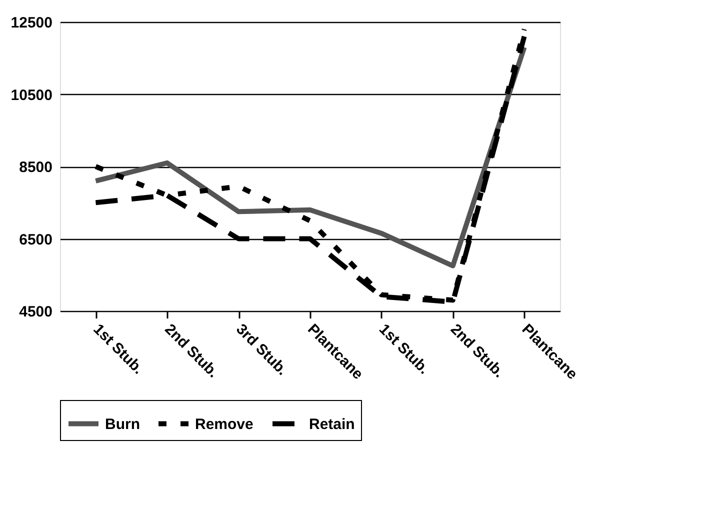 The image size is (724, 523). What do you see at coordinates (31, 23) in the screenshot?
I see `y-tick-label: 12500` at bounding box center [31, 23].